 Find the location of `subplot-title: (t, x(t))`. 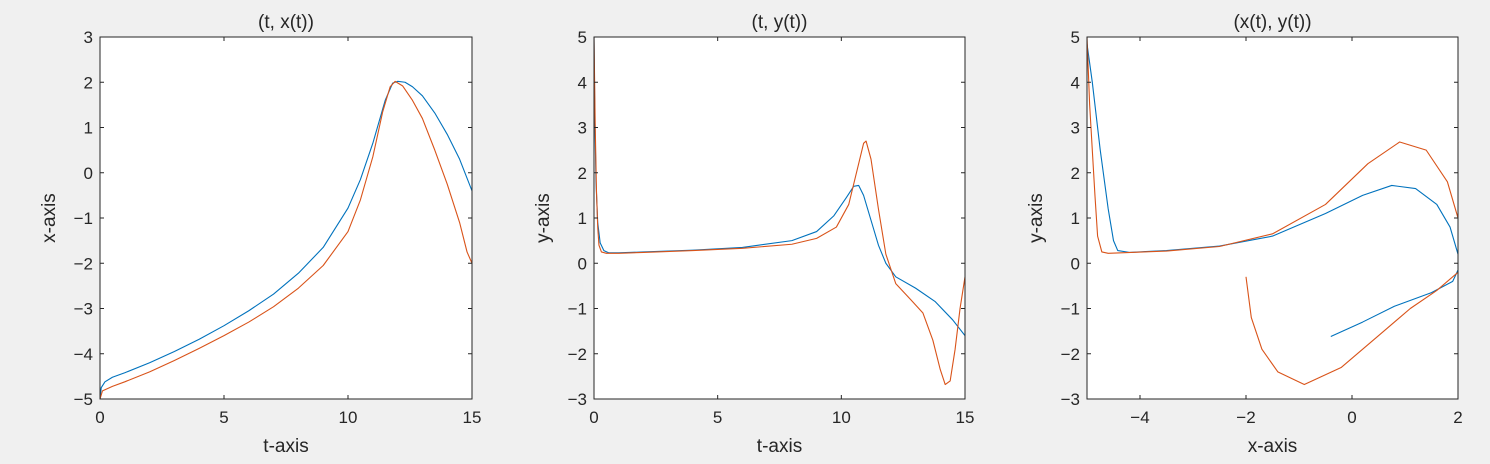

subplot-title: (t, x(t)) is located at coordinates (286, 22).